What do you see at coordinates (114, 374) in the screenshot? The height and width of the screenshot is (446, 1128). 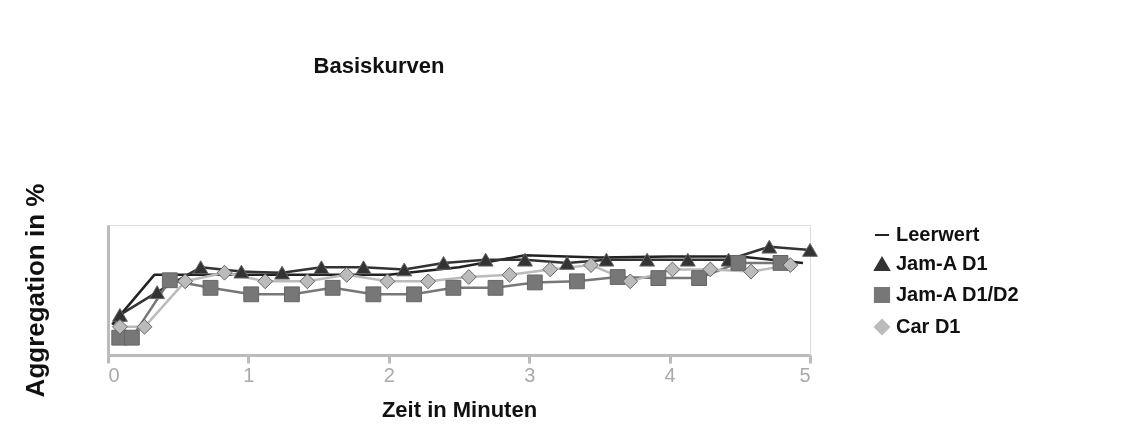 I see `x-tick-label: 0` at bounding box center [114, 374].